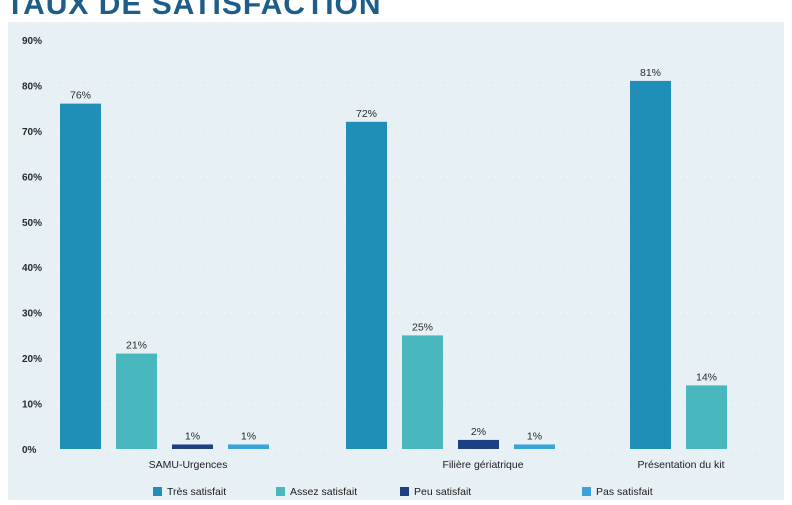  What do you see at coordinates (32, 405) in the screenshot?
I see `y-tick-label: 10%` at bounding box center [32, 405].